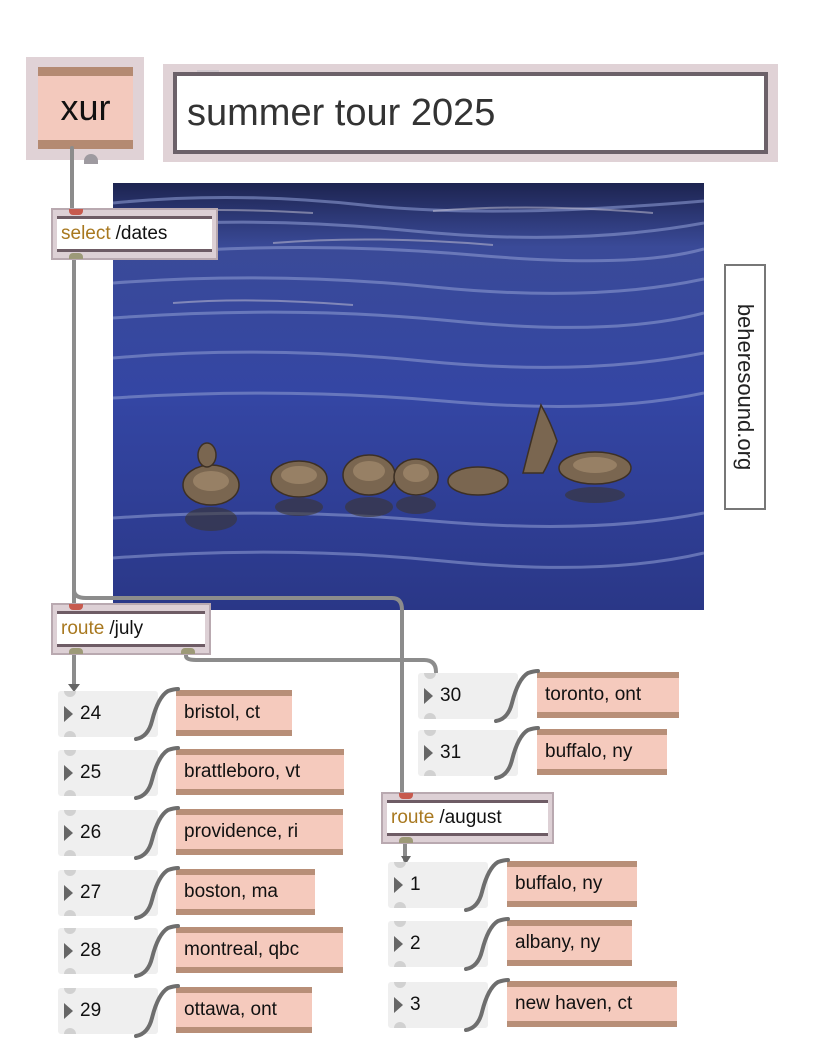 This screenshot has width=816, height=1056. Describe the element at coordinates (406, 796) in the screenshot. I see `route-august-inlet` at that location.